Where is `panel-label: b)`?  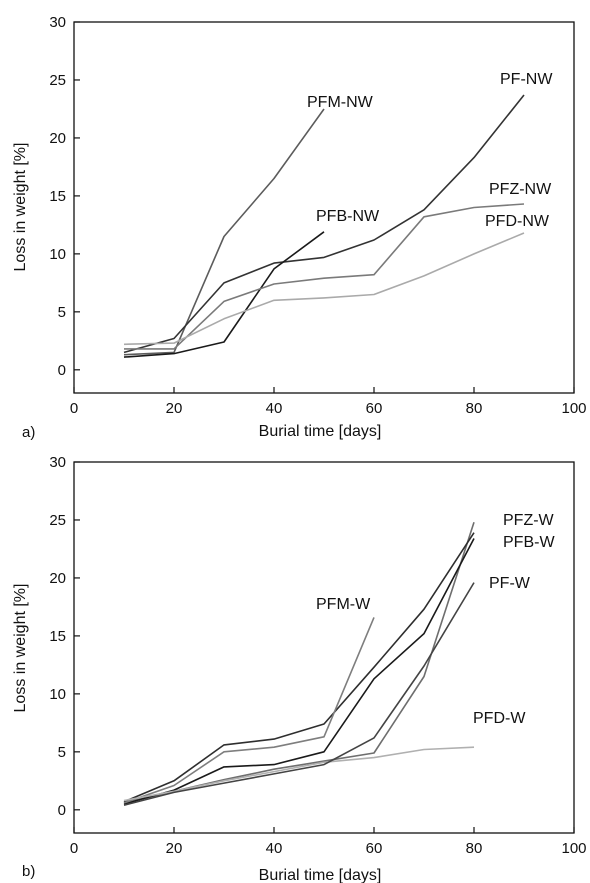 panel-label: b) is located at coordinates (28, 871).